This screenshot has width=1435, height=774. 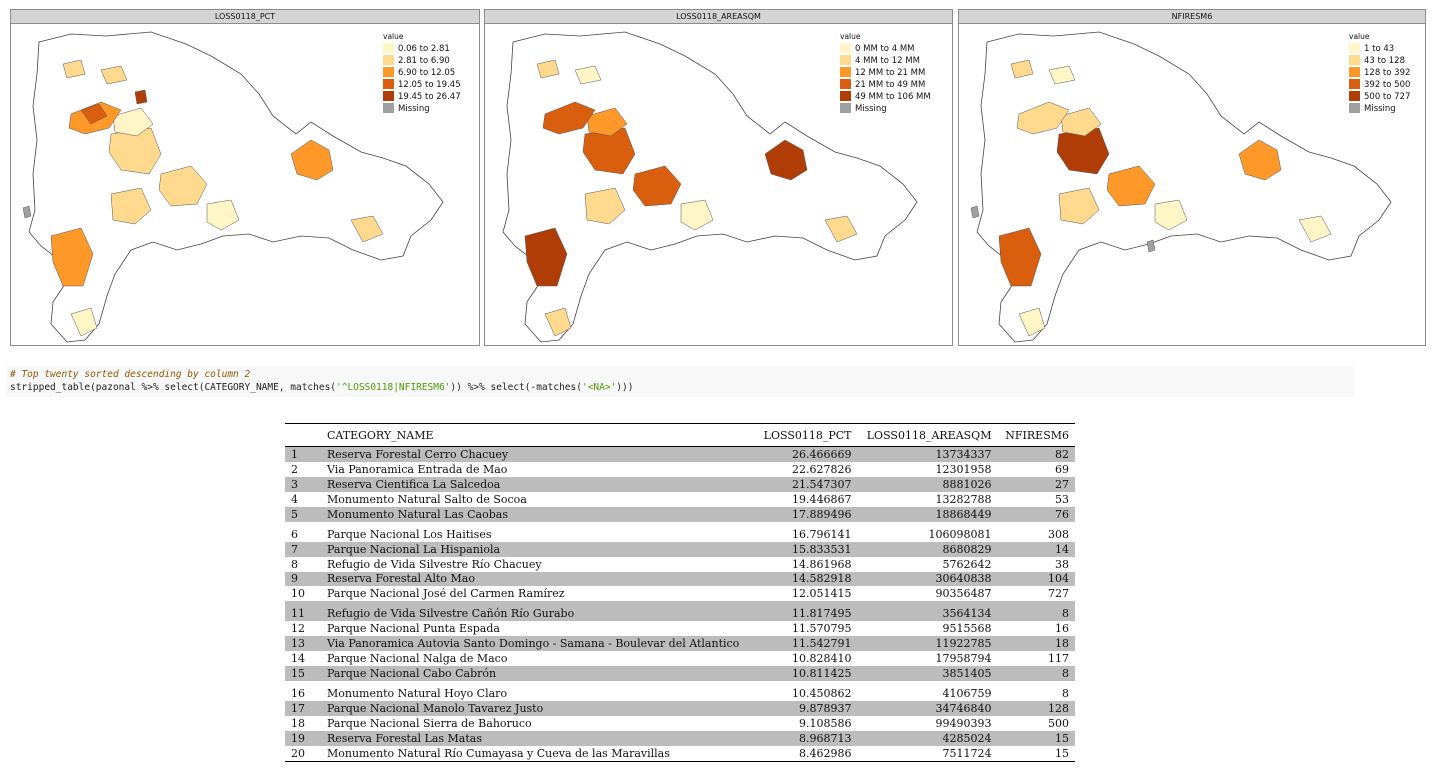 What do you see at coordinates (303, 435) in the screenshot?
I see `column-header` at bounding box center [303, 435].